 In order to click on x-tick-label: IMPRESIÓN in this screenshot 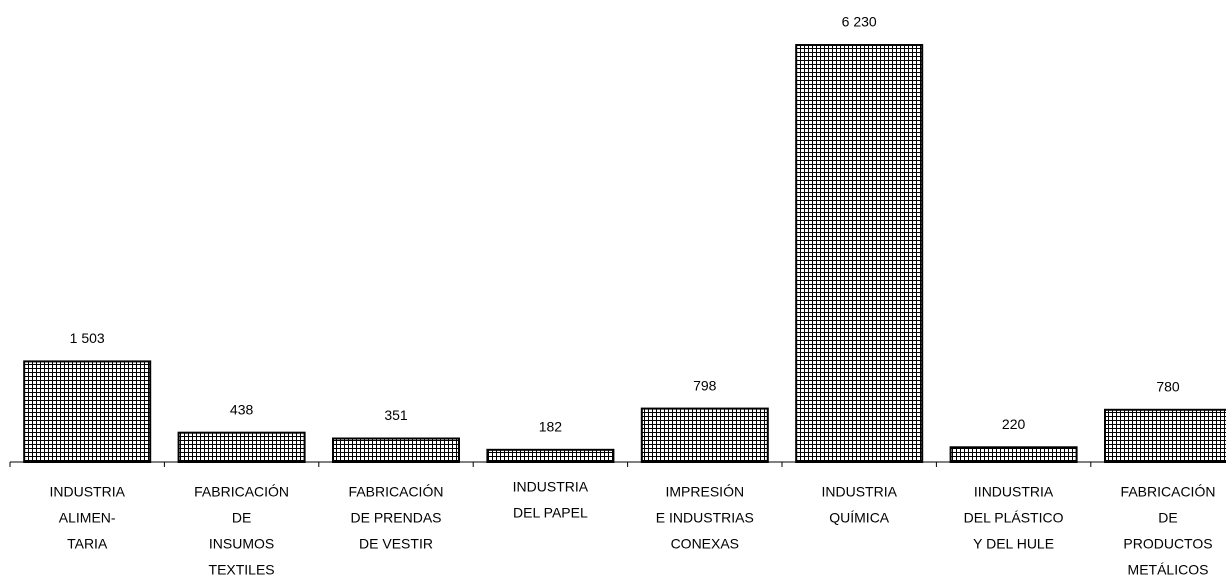, I will do `click(705, 492)`.